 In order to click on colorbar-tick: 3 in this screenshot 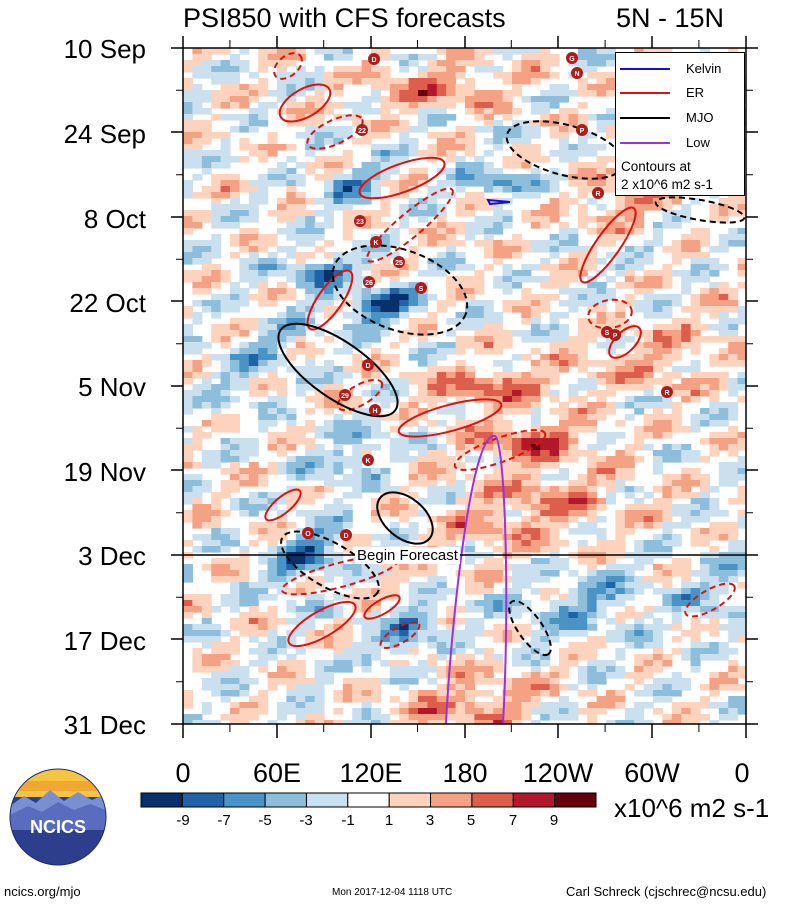, I will do `click(430, 820)`.